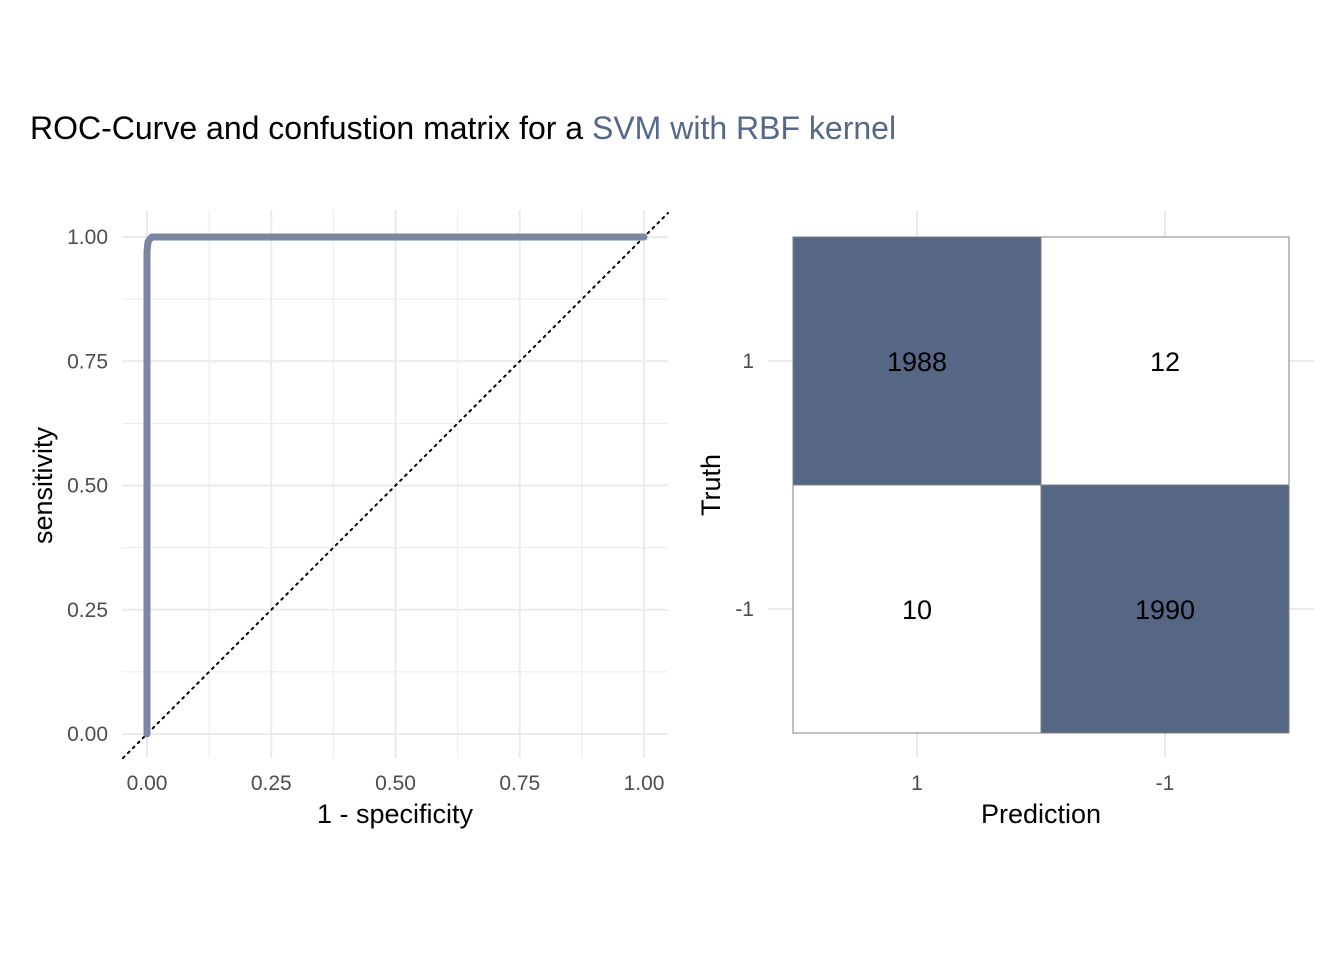 This screenshot has height=960, width=1344. Describe the element at coordinates (43, 485) in the screenshot. I see `roc-y-axis-title: sensitivity` at that location.